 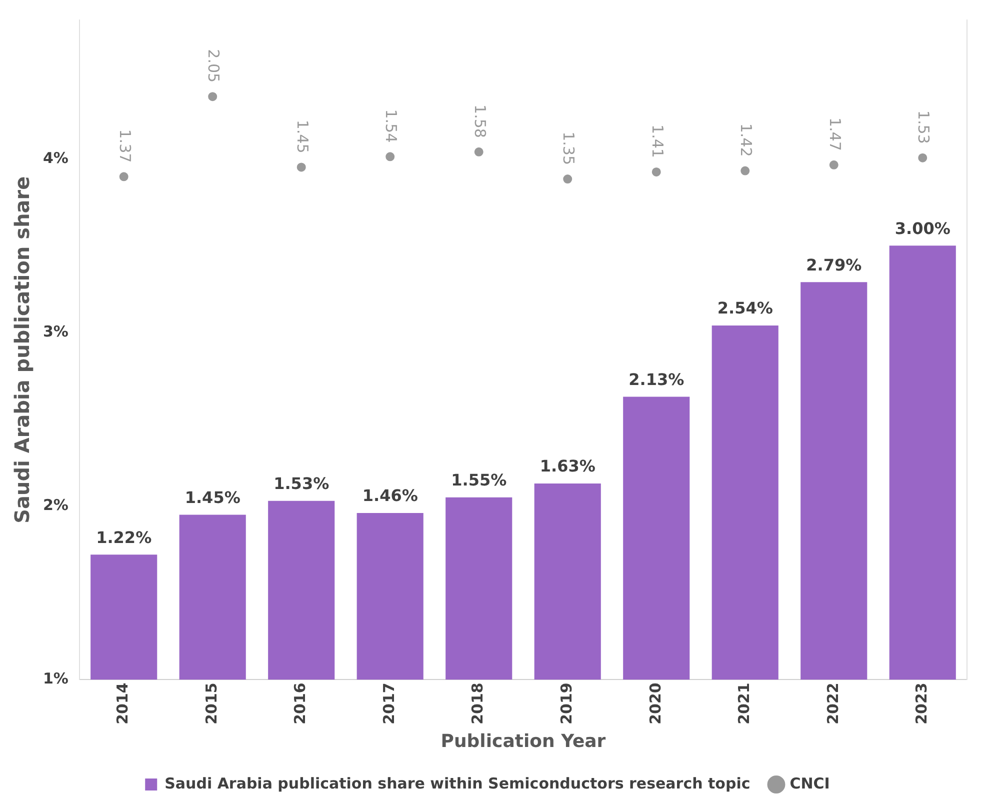 What do you see at coordinates (833, 703) in the screenshot?
I see `x-tick-label: 2022` at bounding box center [833, 703].